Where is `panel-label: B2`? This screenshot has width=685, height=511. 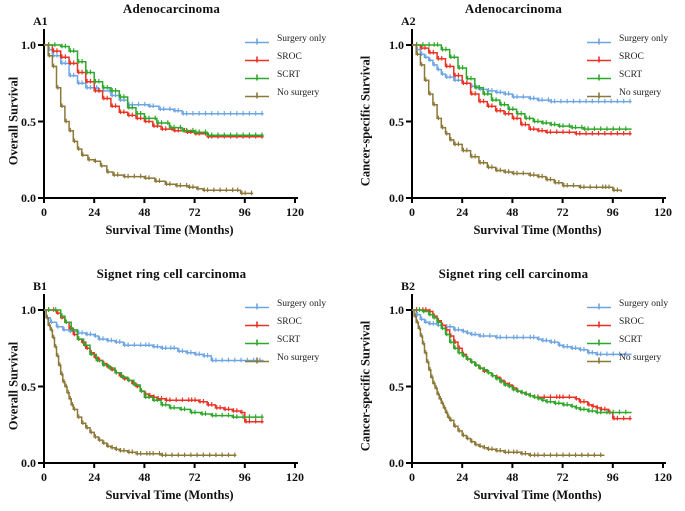
panel-label: B2 is located at coordinates (408, 286).